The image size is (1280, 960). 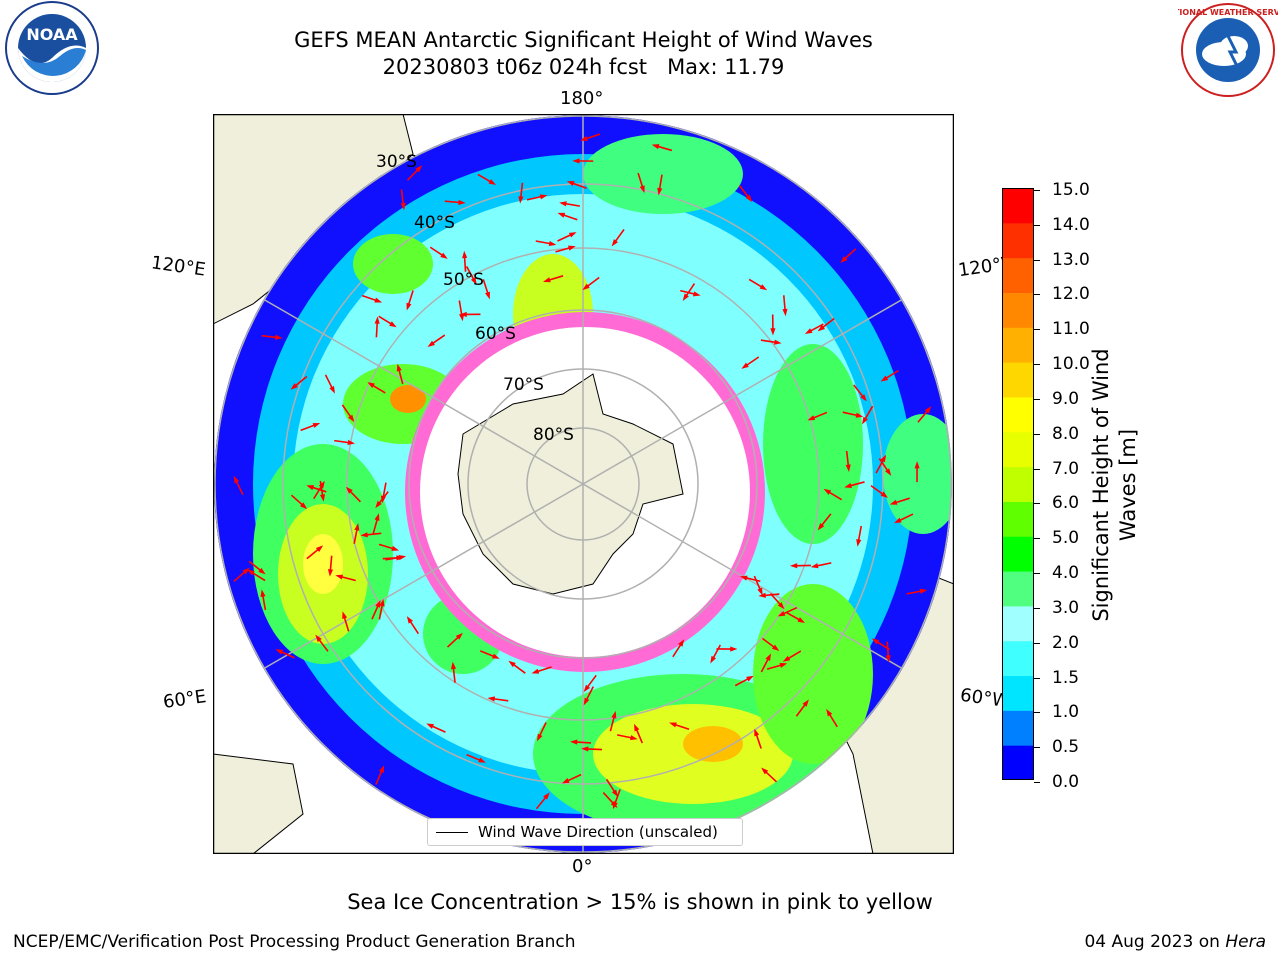 I want to click on lat-label-30s: 30°S, so click(x=396, y=162).